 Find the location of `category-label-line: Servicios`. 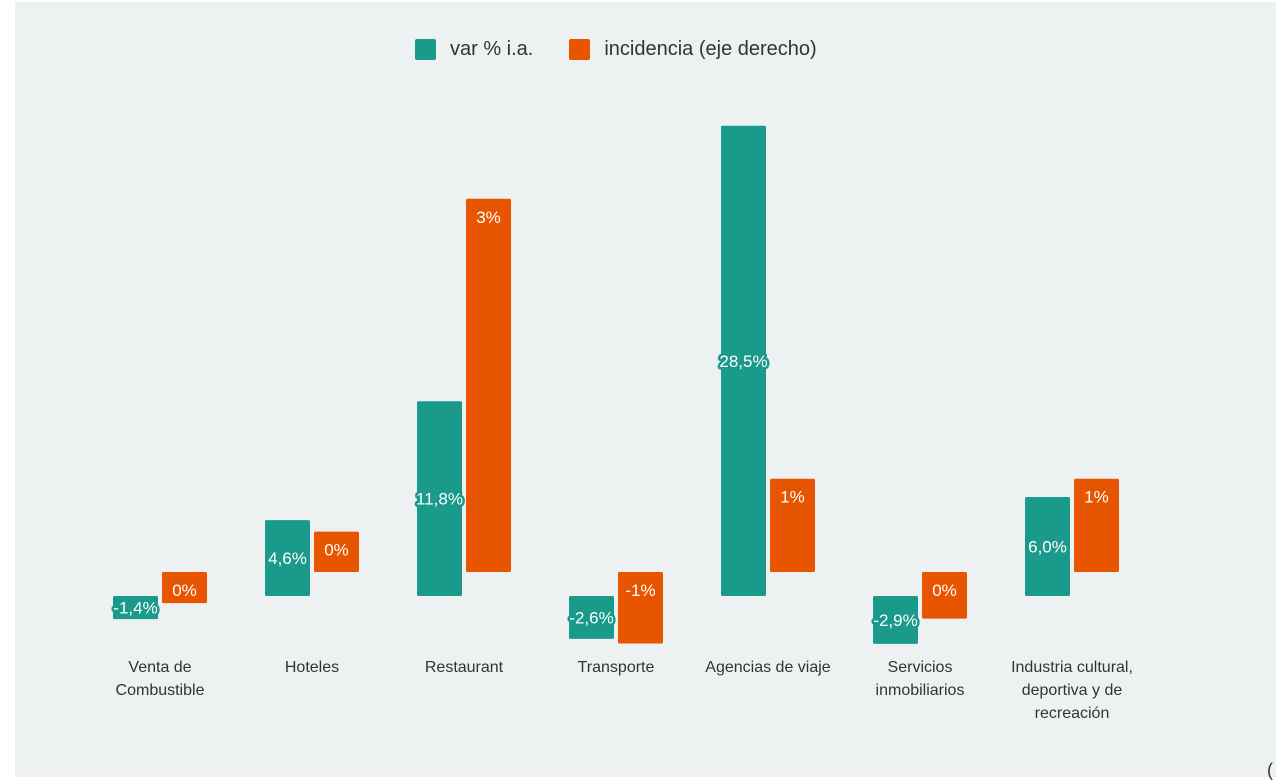

category-label-line: Servicios is located at coordinates (920, 667).